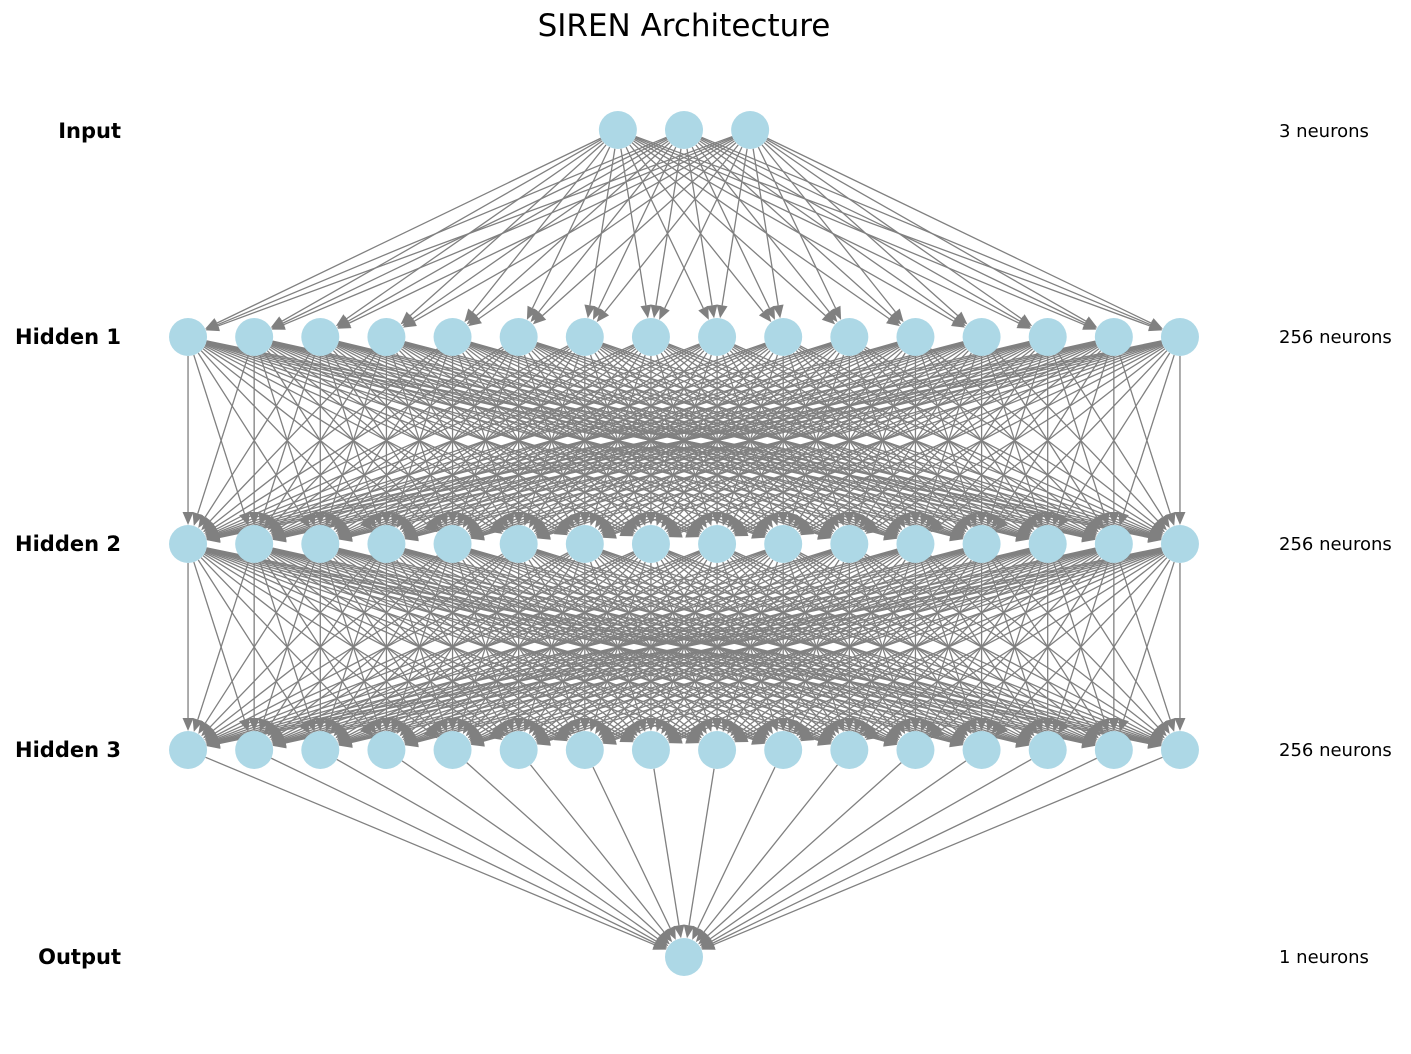 This screenshot has width=1411, height=1054. Describe the element at coordinates (68, 750) in the screenshot. I see `layer-label-hidden-3: Hidden 3` at that location.